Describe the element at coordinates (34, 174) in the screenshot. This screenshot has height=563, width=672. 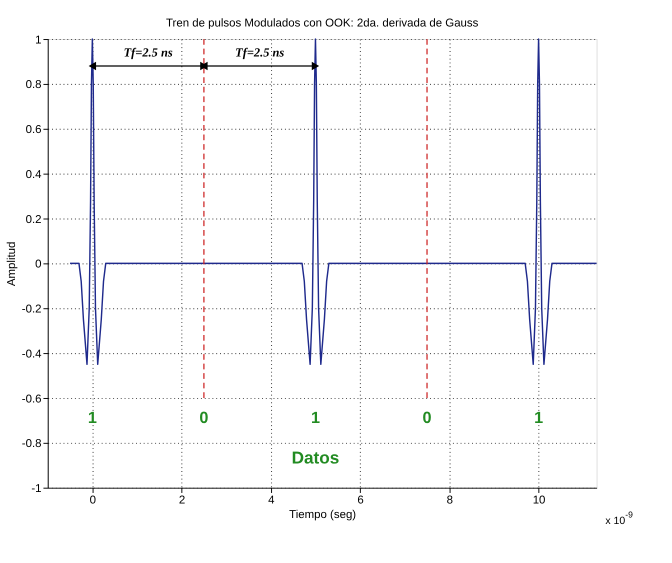
I see `y-tick-label: 0.4` at that location.